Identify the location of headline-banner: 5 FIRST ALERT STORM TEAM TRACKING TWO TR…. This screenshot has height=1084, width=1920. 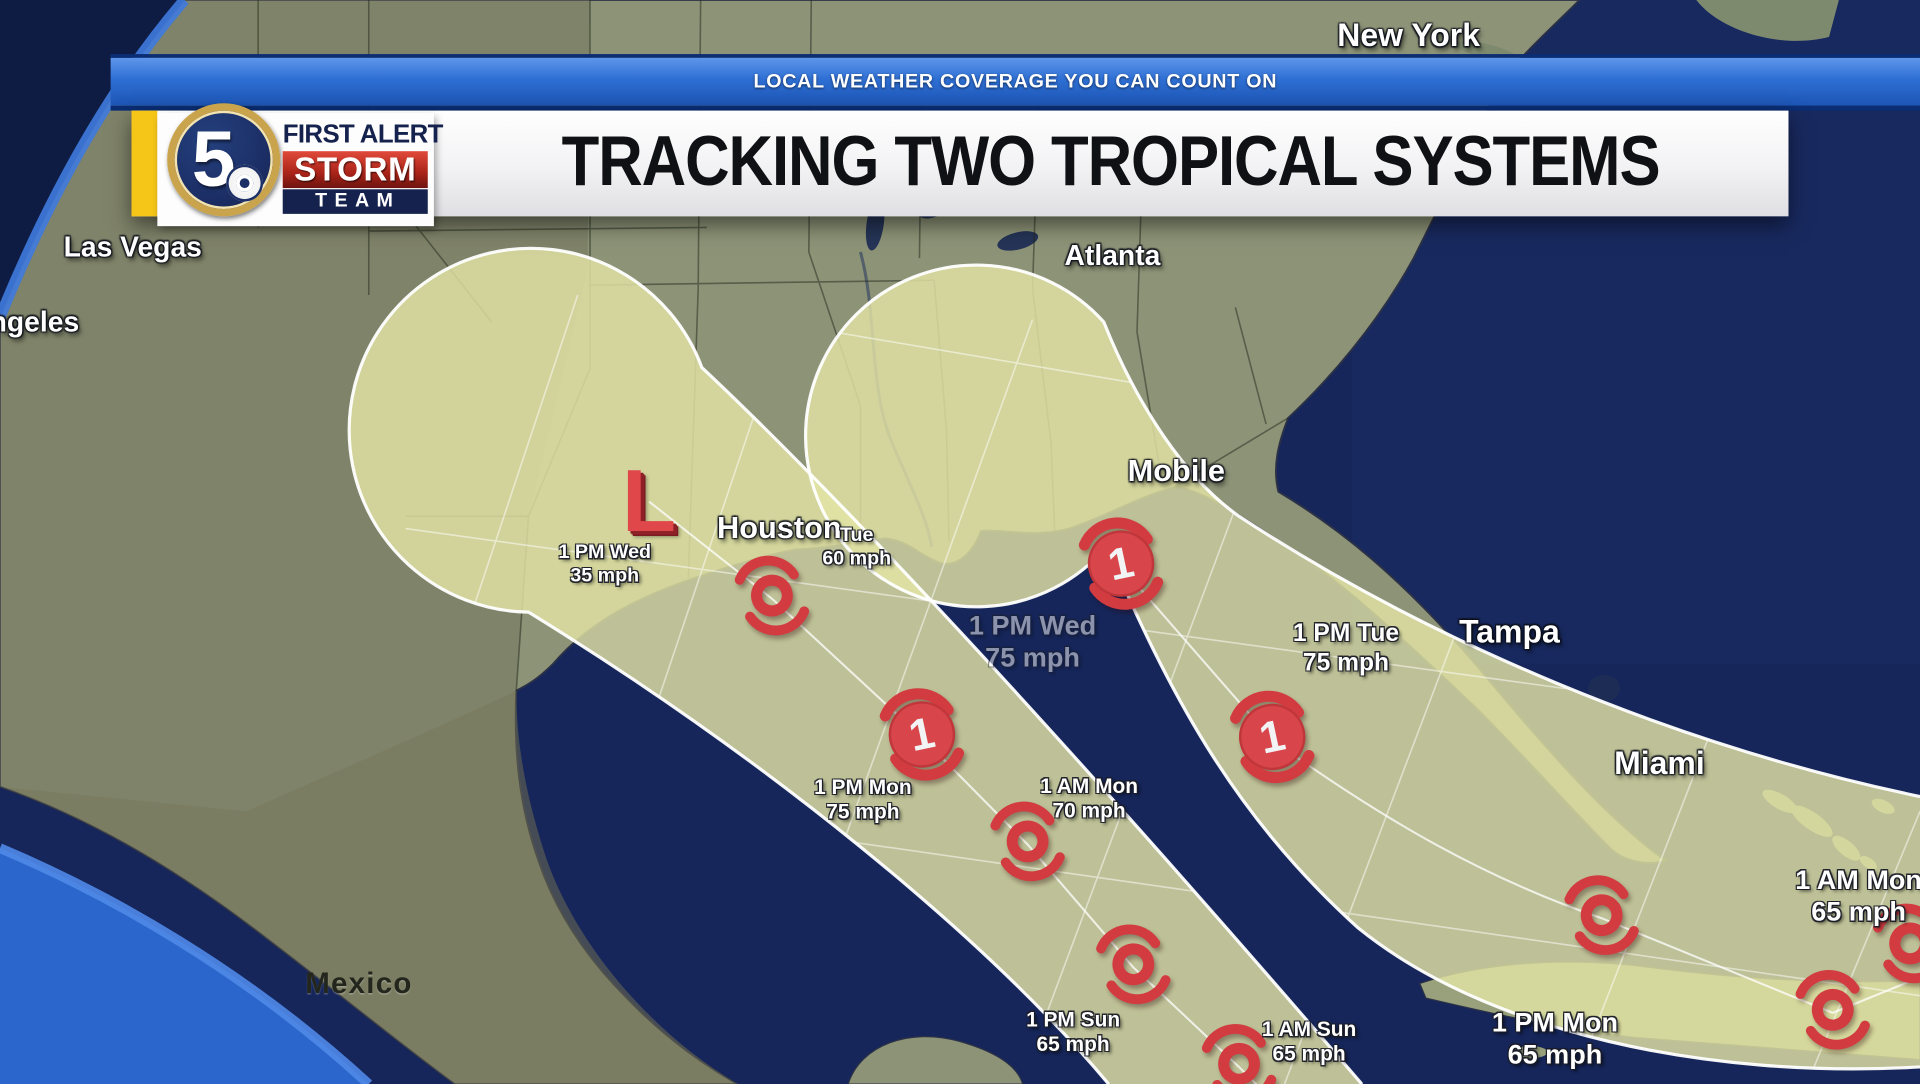
(960, 165).